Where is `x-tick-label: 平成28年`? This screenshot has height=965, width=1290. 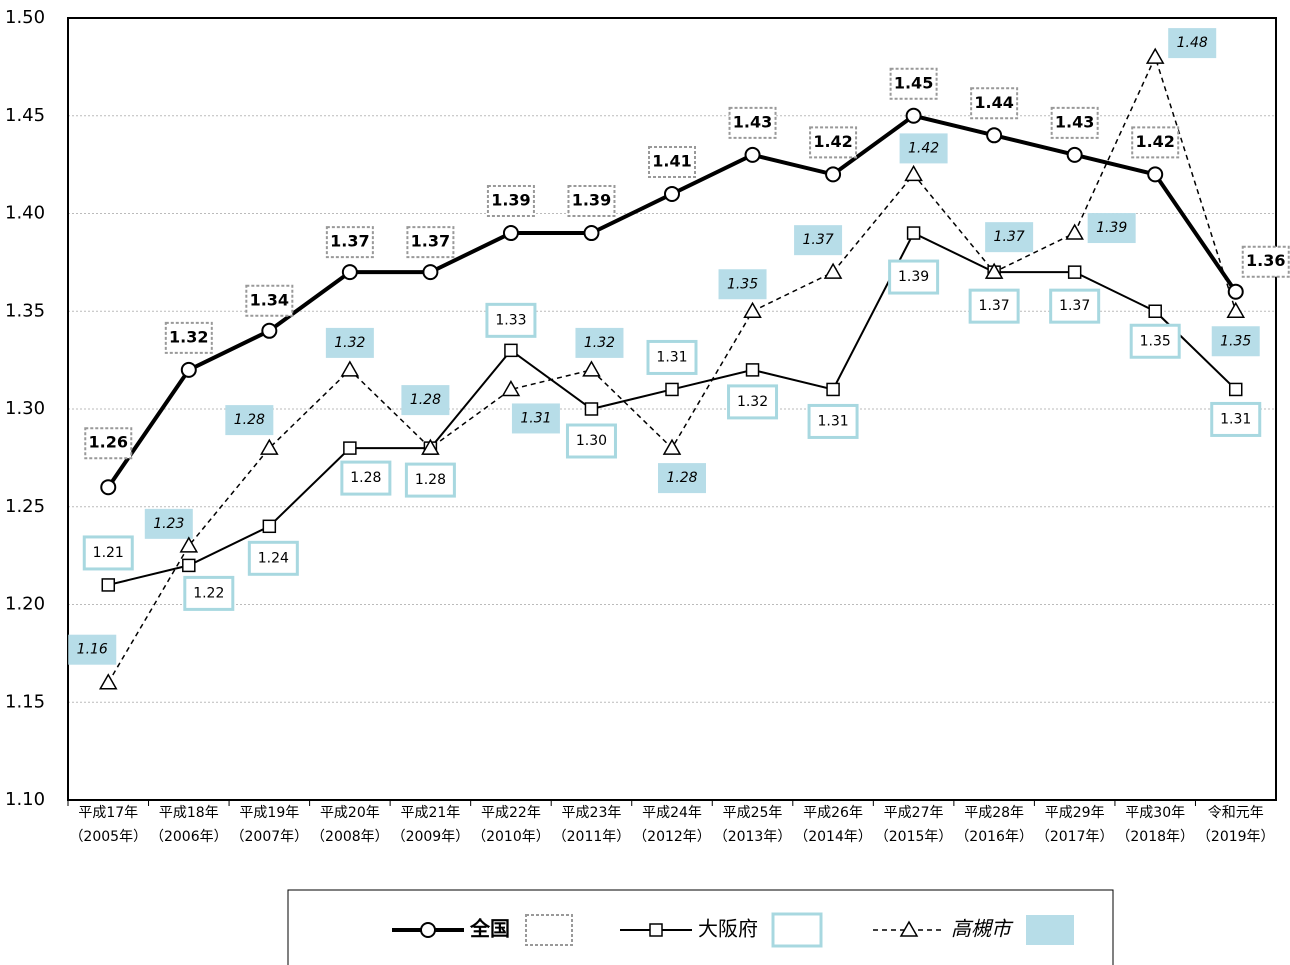 x-tick-label: 平成28年 is located at coordinates (994, 813).